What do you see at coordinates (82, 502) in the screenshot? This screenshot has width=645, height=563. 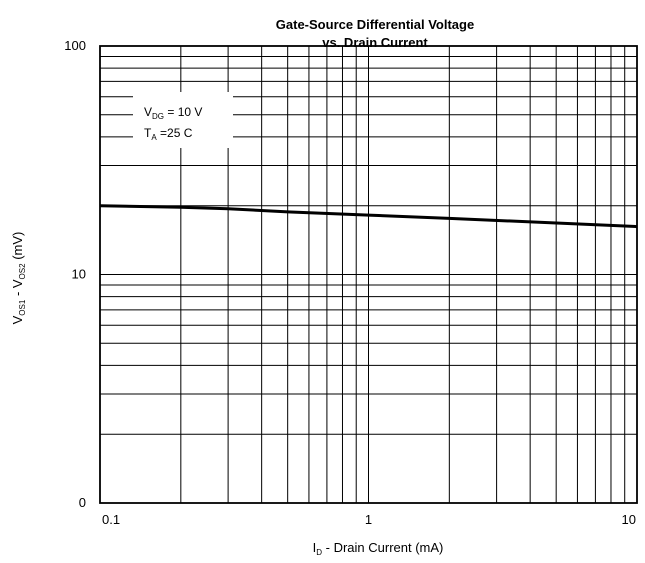 I see `y-tick-label: 0` at bounding box center [82, 502].